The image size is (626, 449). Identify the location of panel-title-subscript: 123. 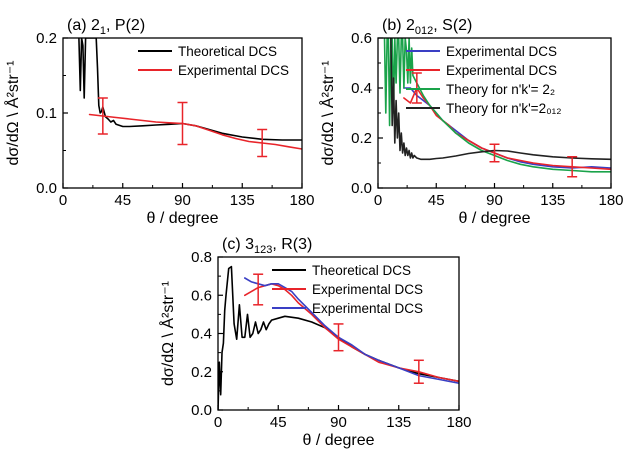
(263, 250).